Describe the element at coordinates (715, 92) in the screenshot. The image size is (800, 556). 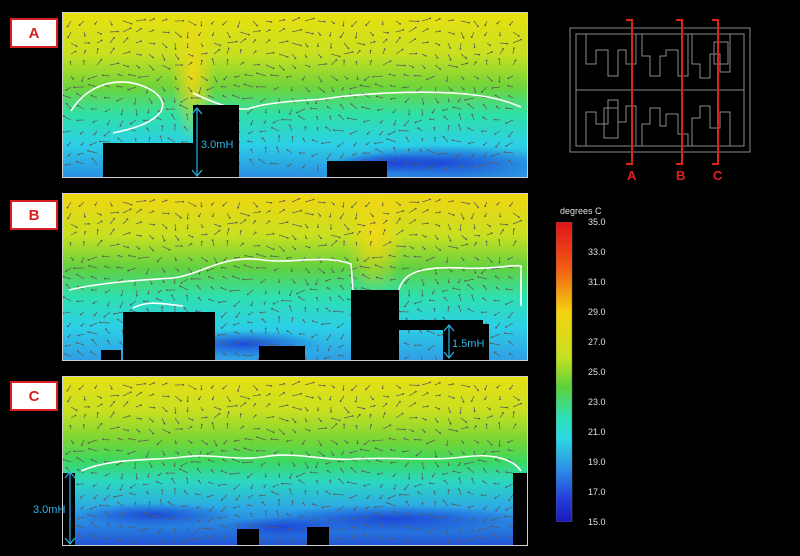
I see `section-line-c` at that location.